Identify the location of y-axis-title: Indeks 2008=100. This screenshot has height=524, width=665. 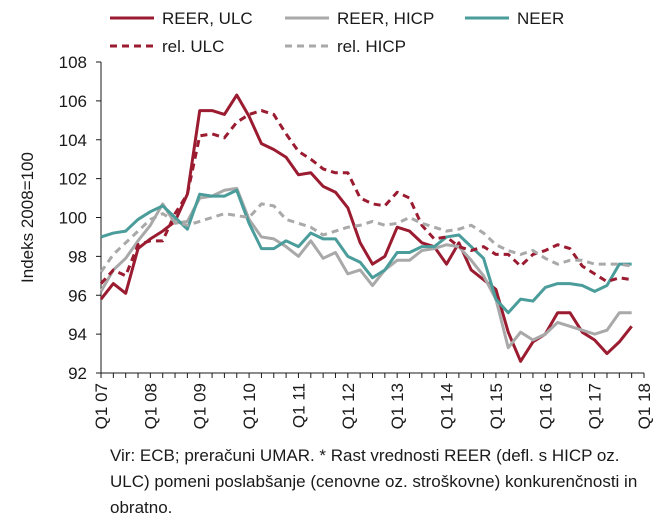
(27, 217).